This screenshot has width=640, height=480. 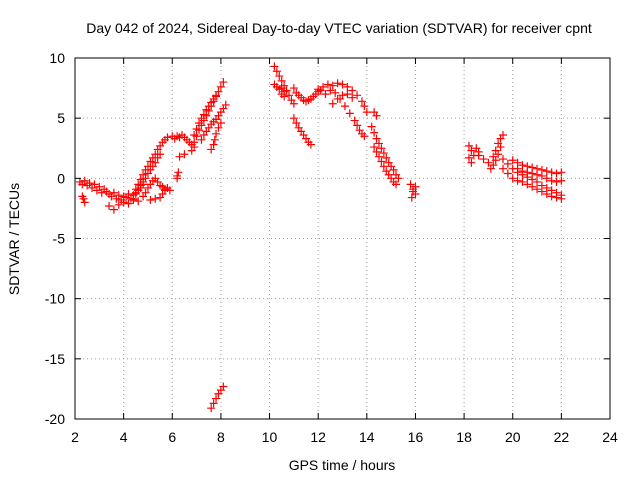 I want to click on x-tick-label: 16, so click(x=416, y=437).